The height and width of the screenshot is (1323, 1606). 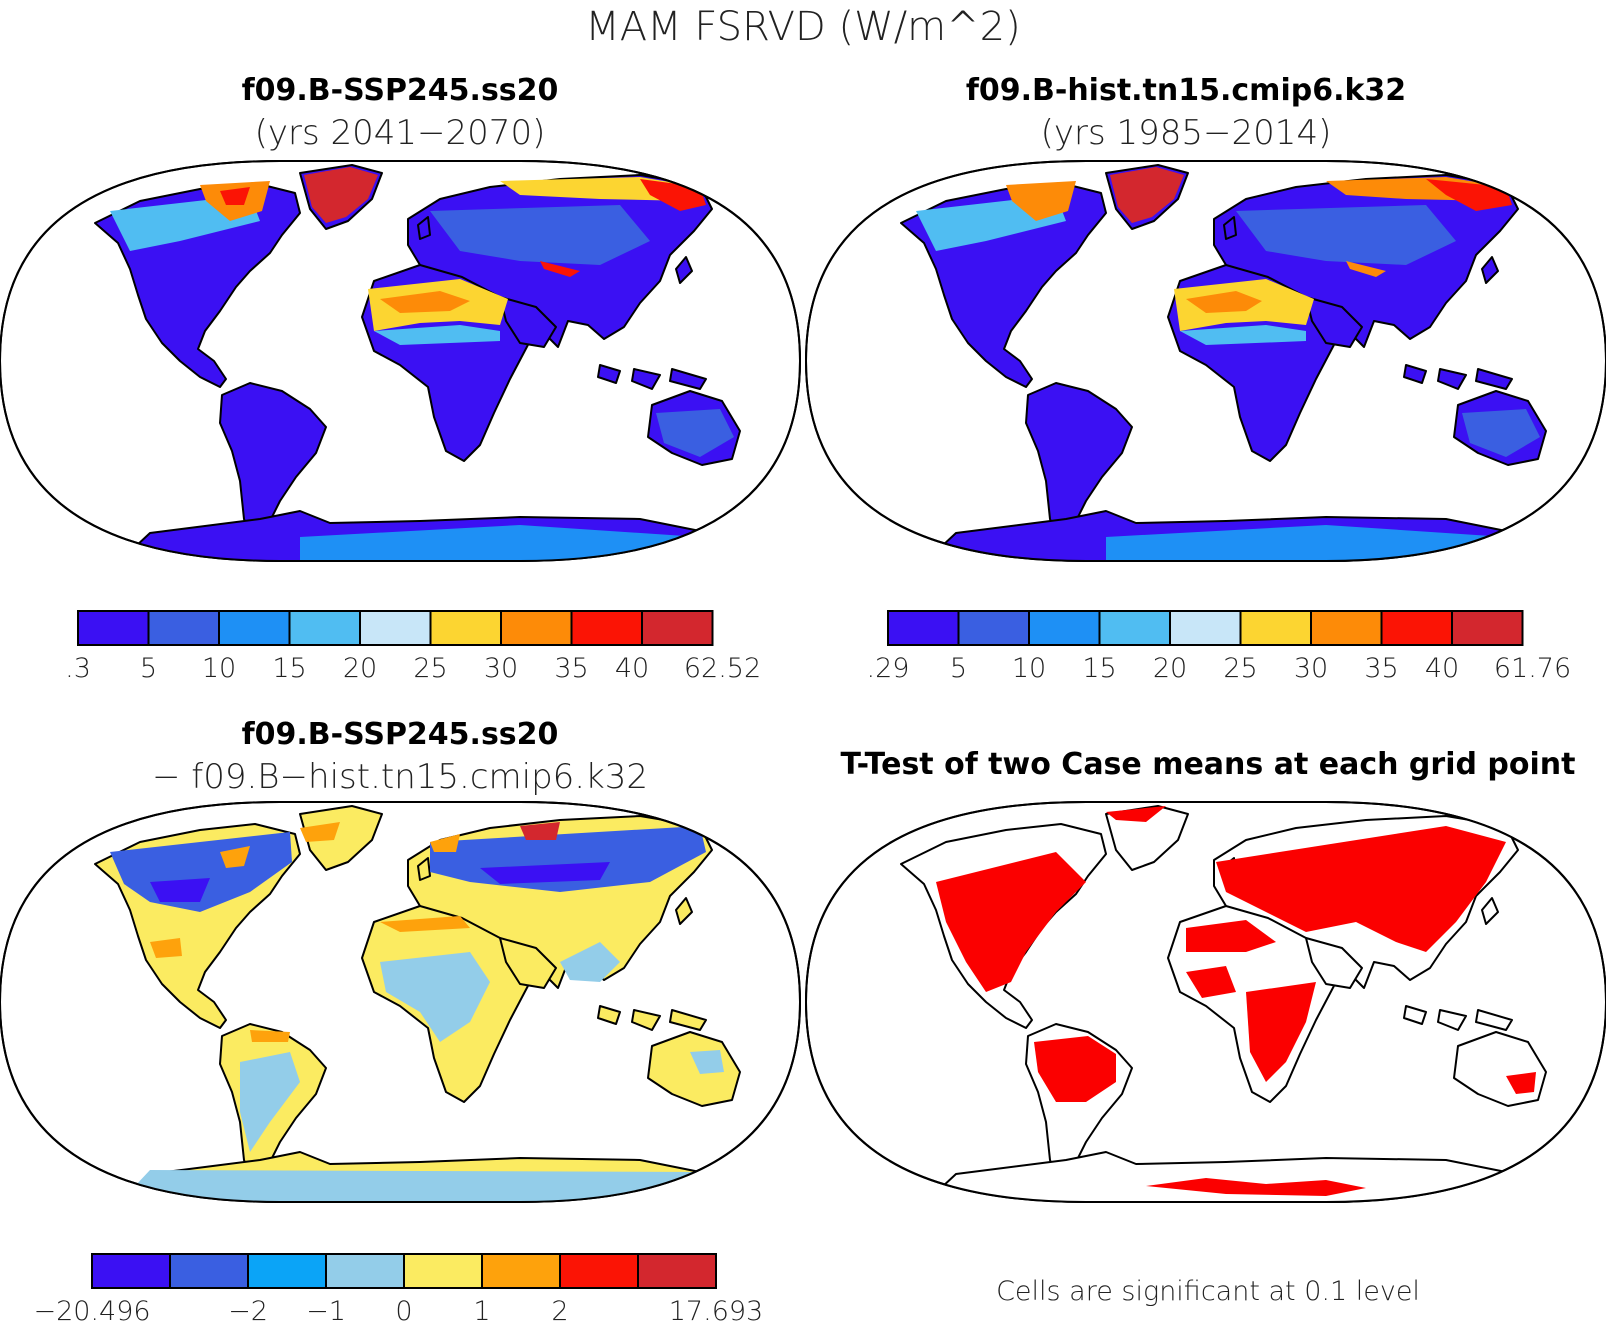 I want to click on colorbar-tick-label: 61.76, so click(x=1532, y=668).